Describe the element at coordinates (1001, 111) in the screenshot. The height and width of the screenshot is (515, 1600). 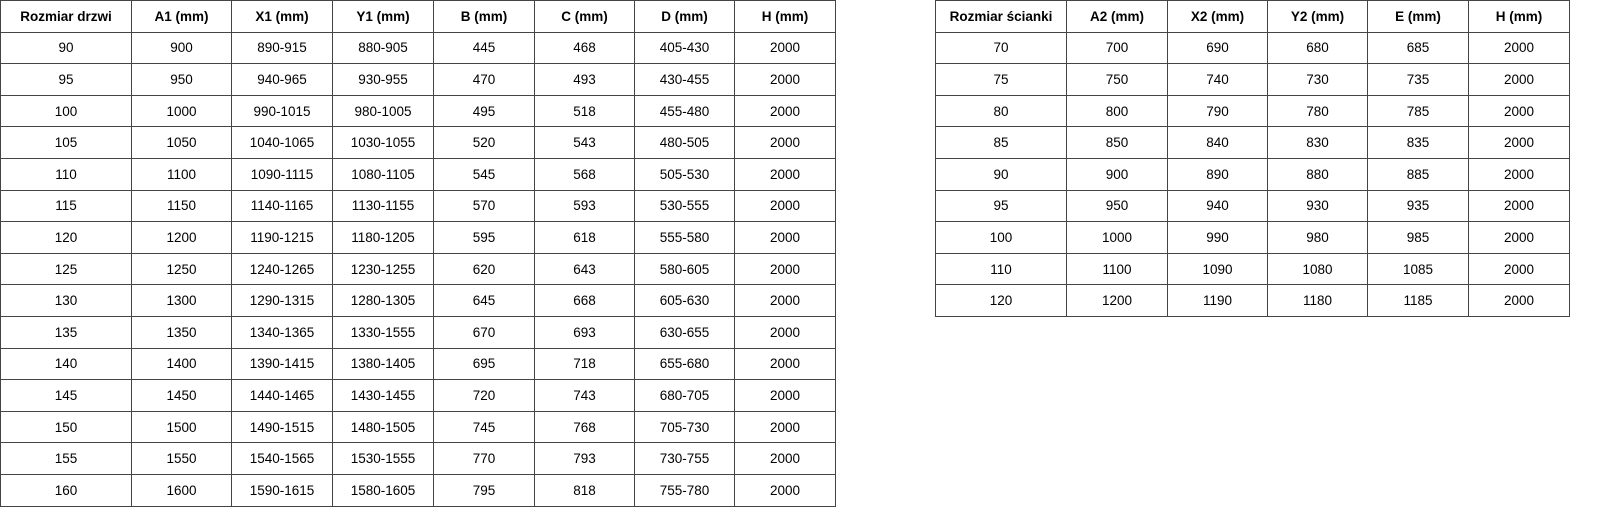
I see `table-cell: 80` at that location.